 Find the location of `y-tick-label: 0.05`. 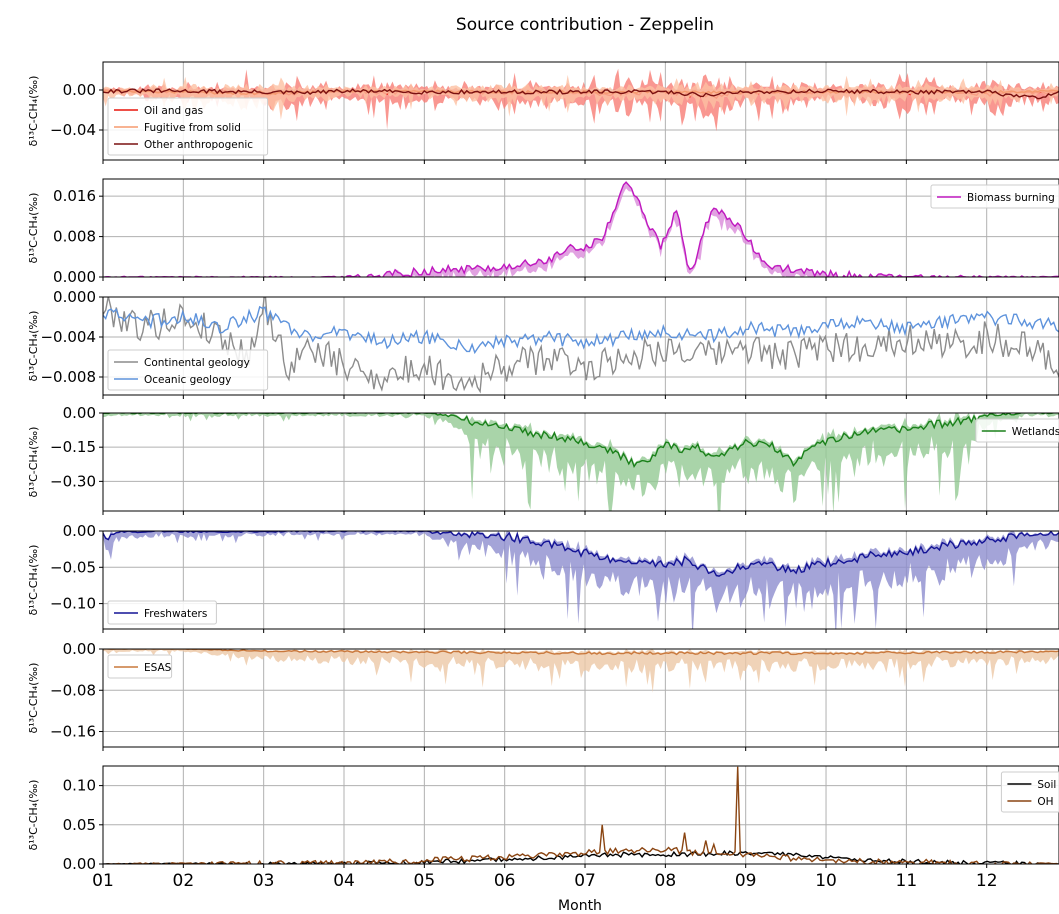

y-tick-label: 0.05 is located at coordinates (79, 825).